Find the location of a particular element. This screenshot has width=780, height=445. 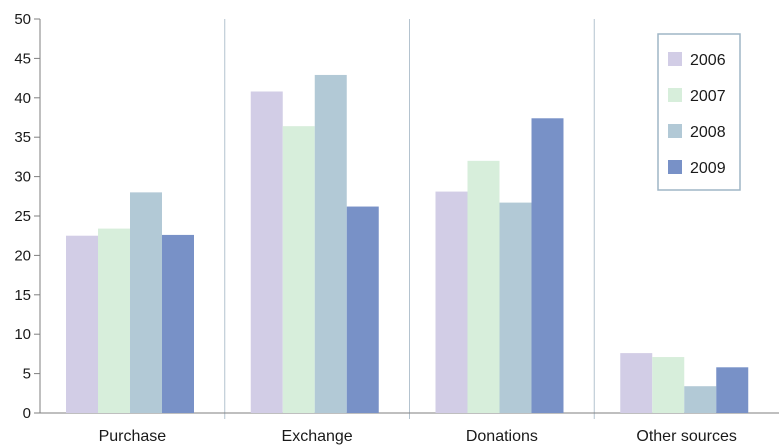

y-tick-label: 10 is located at coordinates (22, 334).